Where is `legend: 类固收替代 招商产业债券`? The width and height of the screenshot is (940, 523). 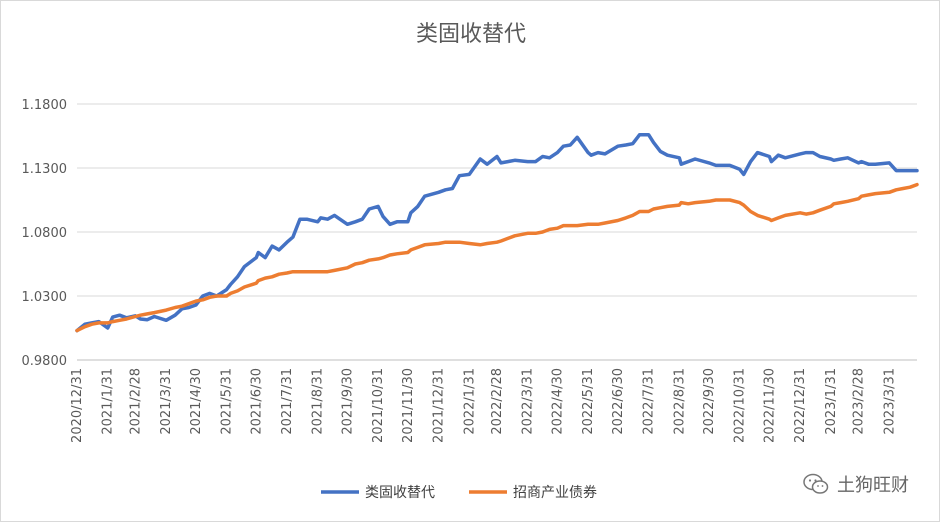
legend: 类固收替代 招商产业债券 is located at coordinates (459, 493).